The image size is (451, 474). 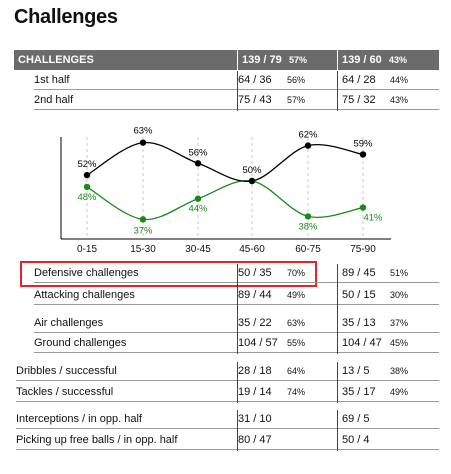 I want to click on team1-pct: 56%, so click(x=296, y=80).